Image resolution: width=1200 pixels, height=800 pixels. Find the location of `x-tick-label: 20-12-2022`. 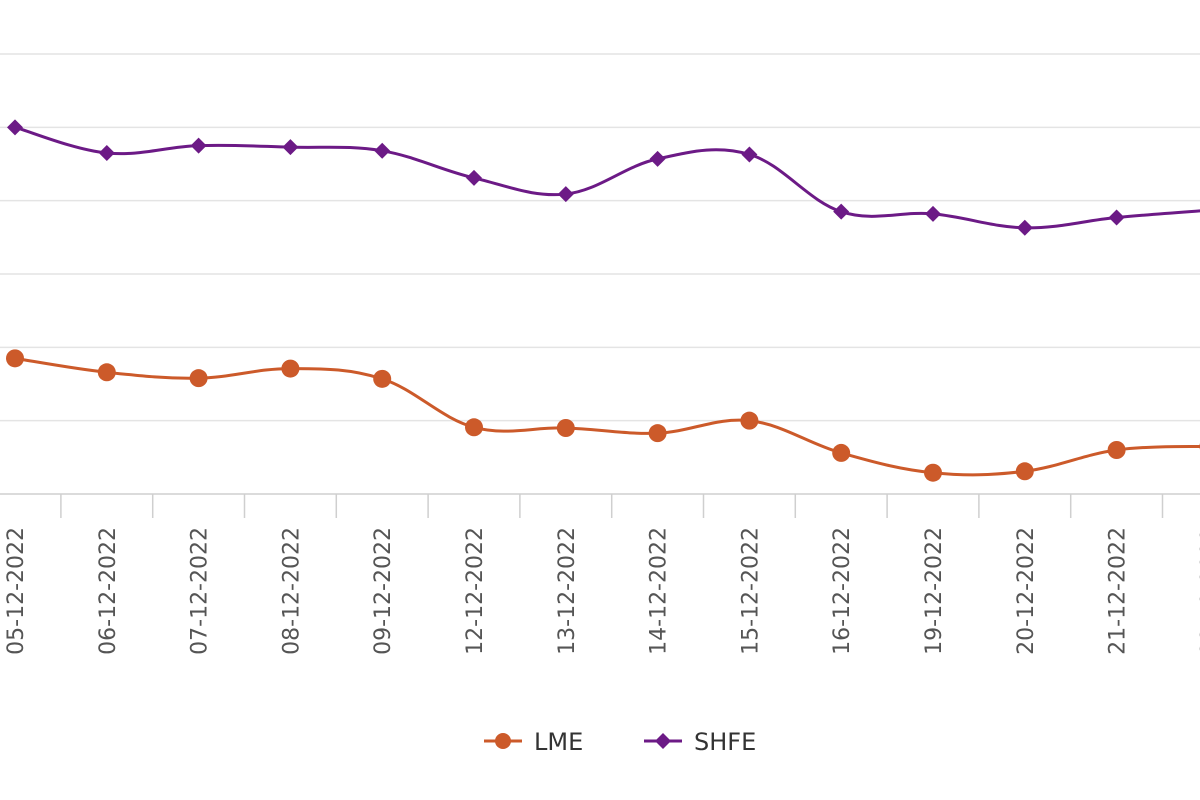

x-tick-label: 20-12-2022 is located at coordinates (1026, 591).